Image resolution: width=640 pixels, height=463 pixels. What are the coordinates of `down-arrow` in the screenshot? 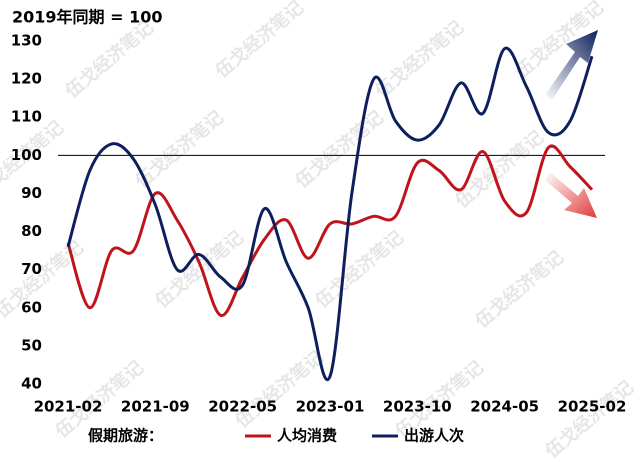 It's located at (571, 195).